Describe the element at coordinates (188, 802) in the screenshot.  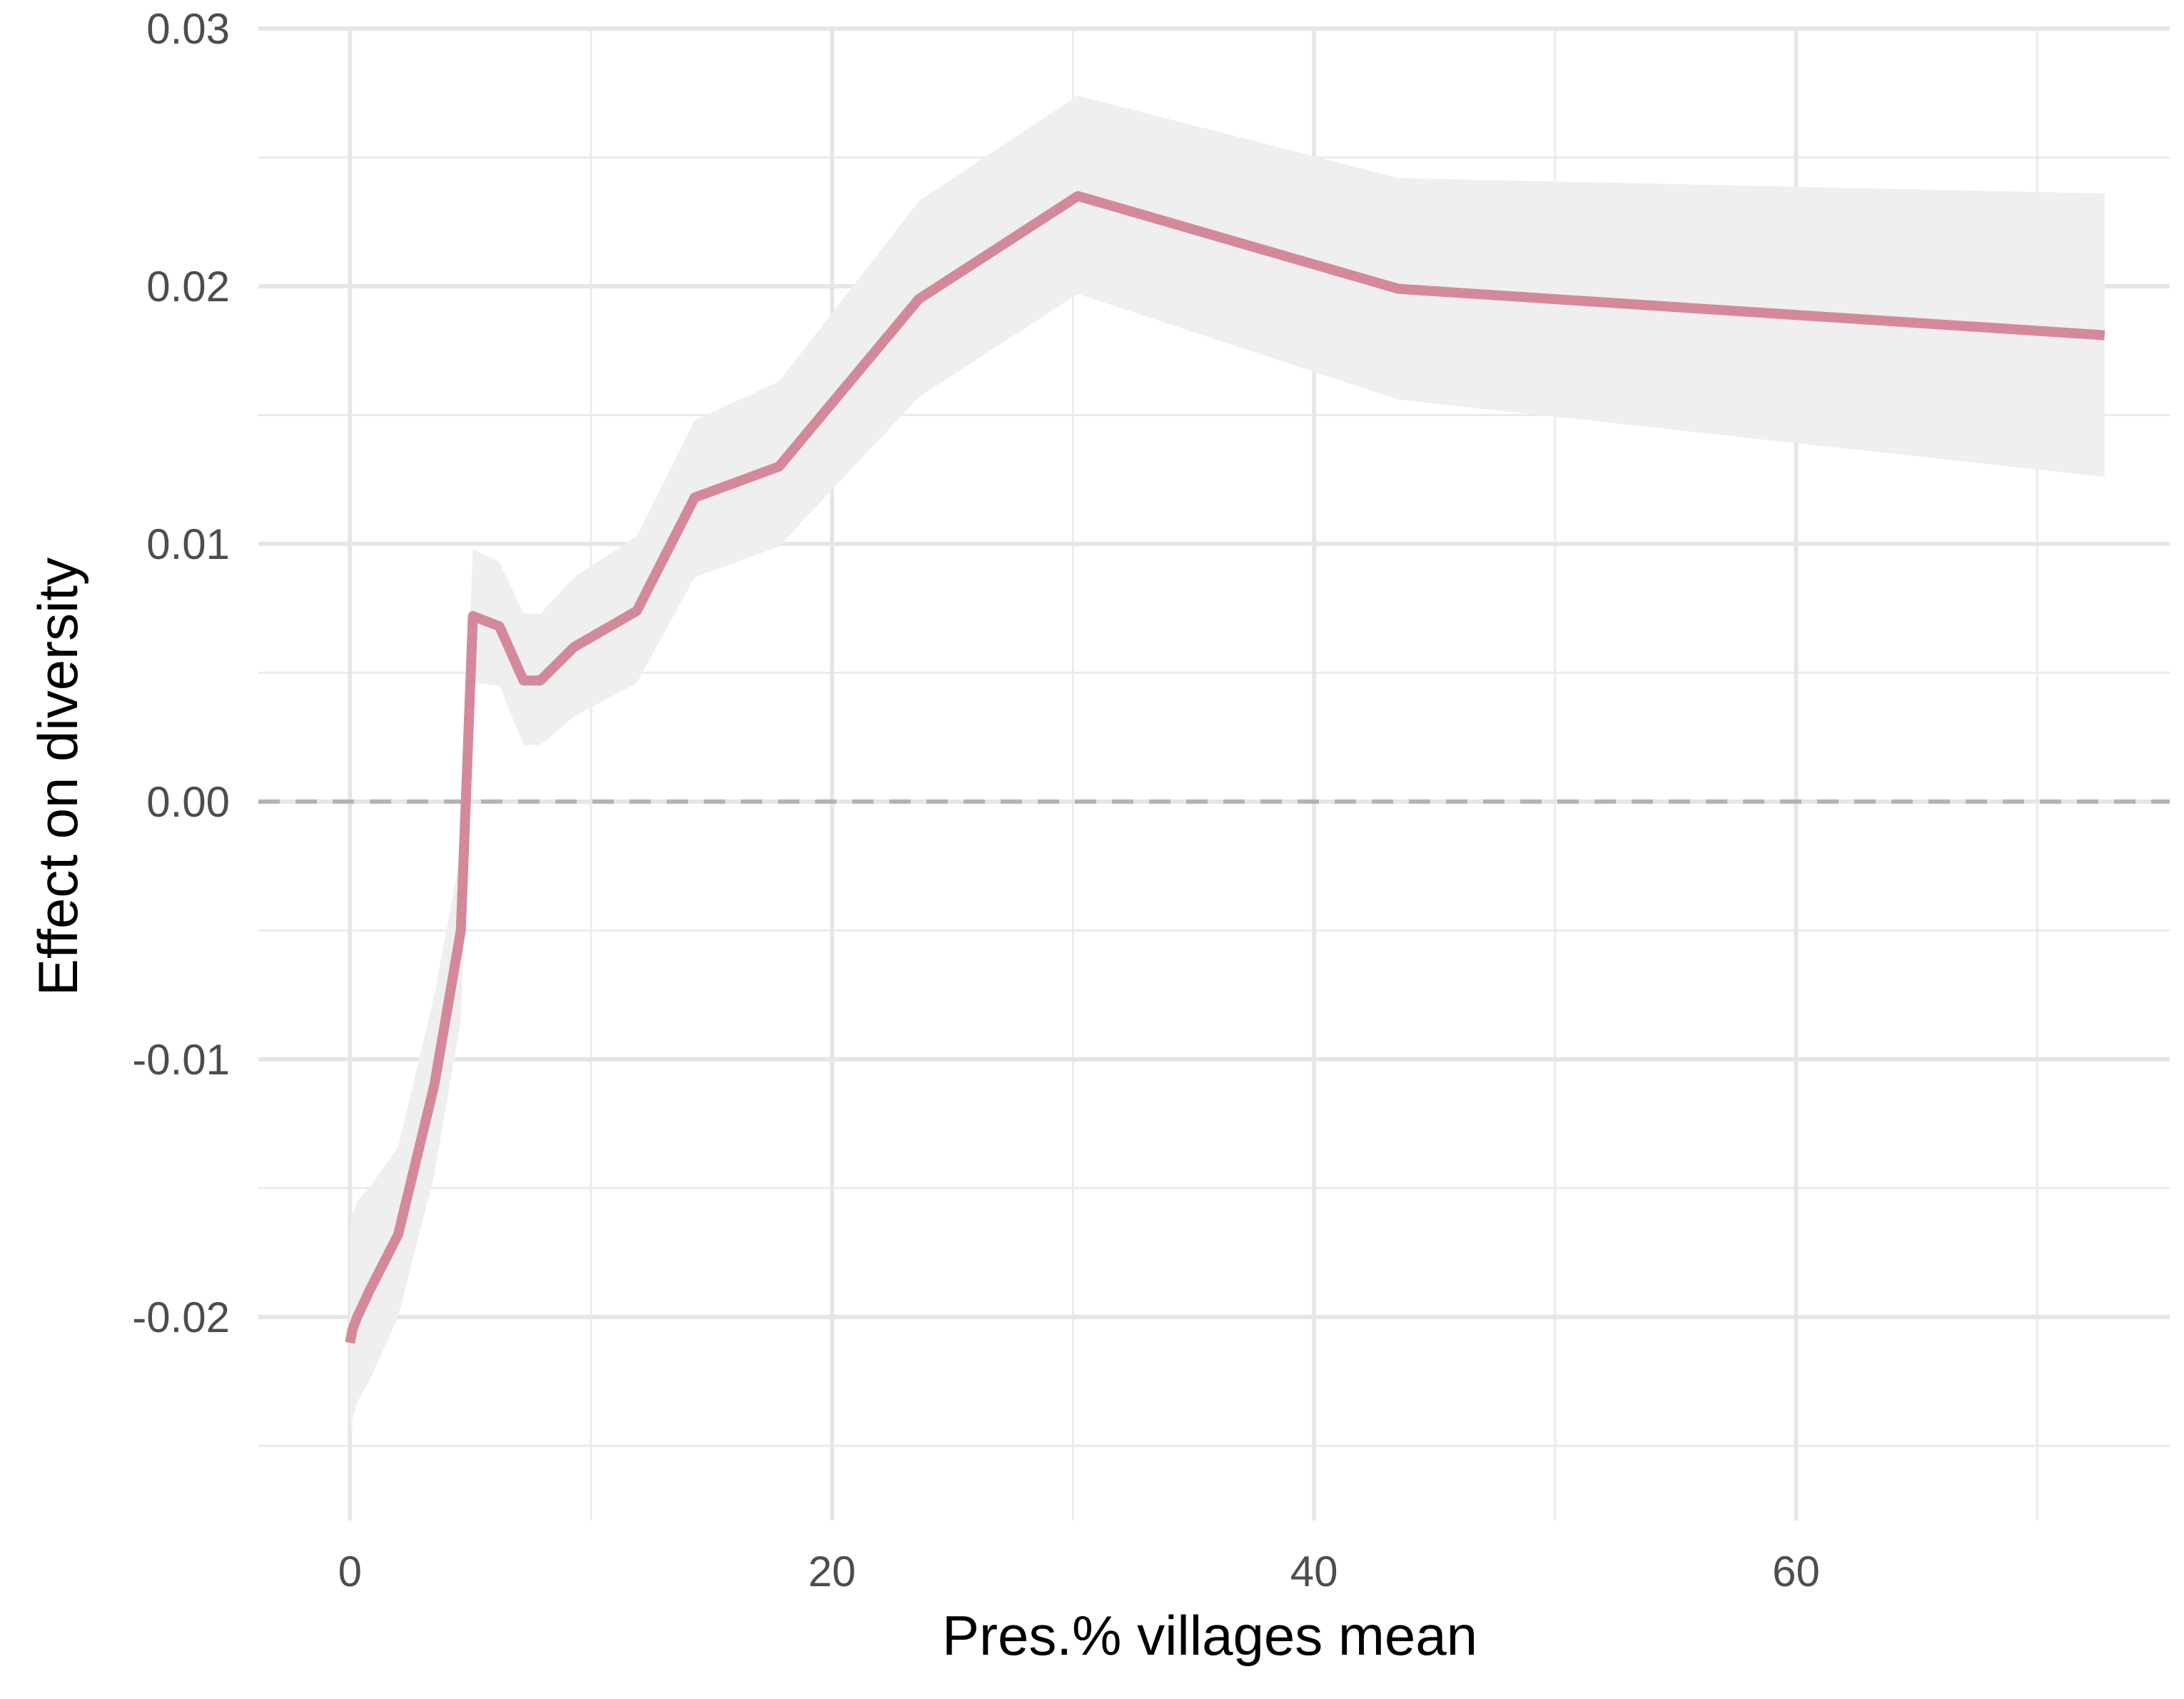
I see `y-tick-label: 0.00` at that location.